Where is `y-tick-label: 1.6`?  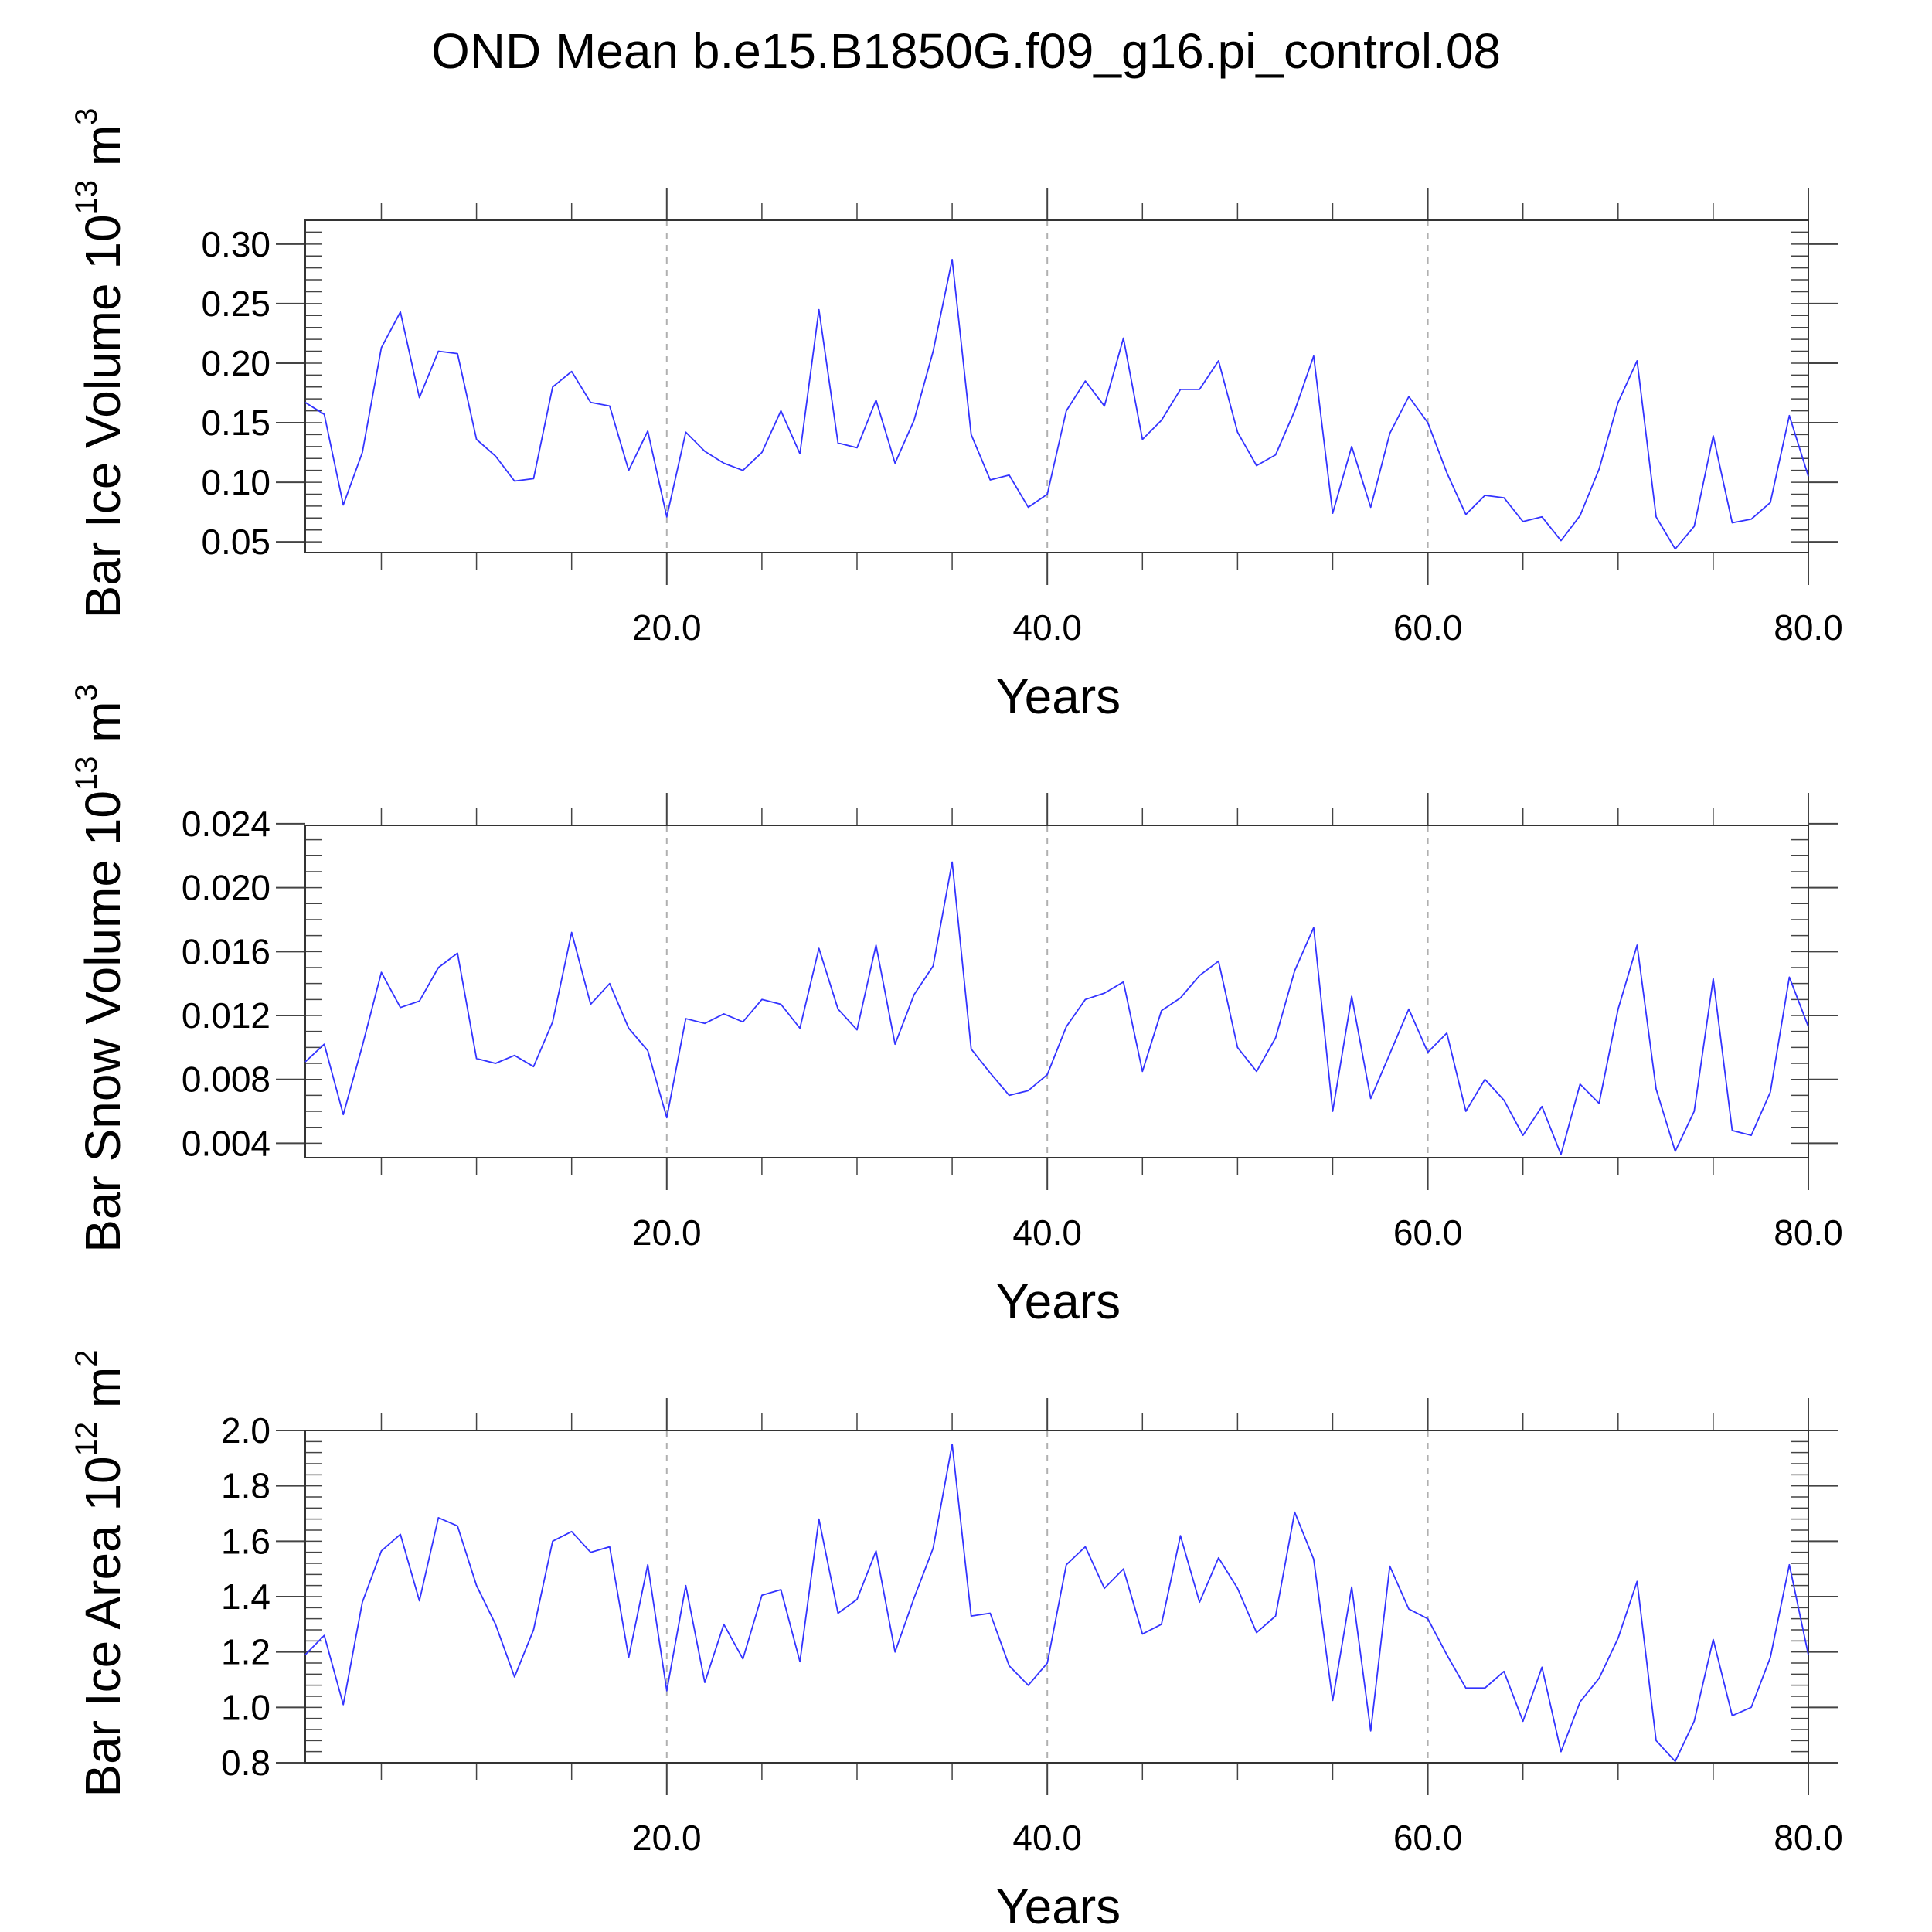
y-tick-label: 1.6 is located at coordinates (246, 1541).